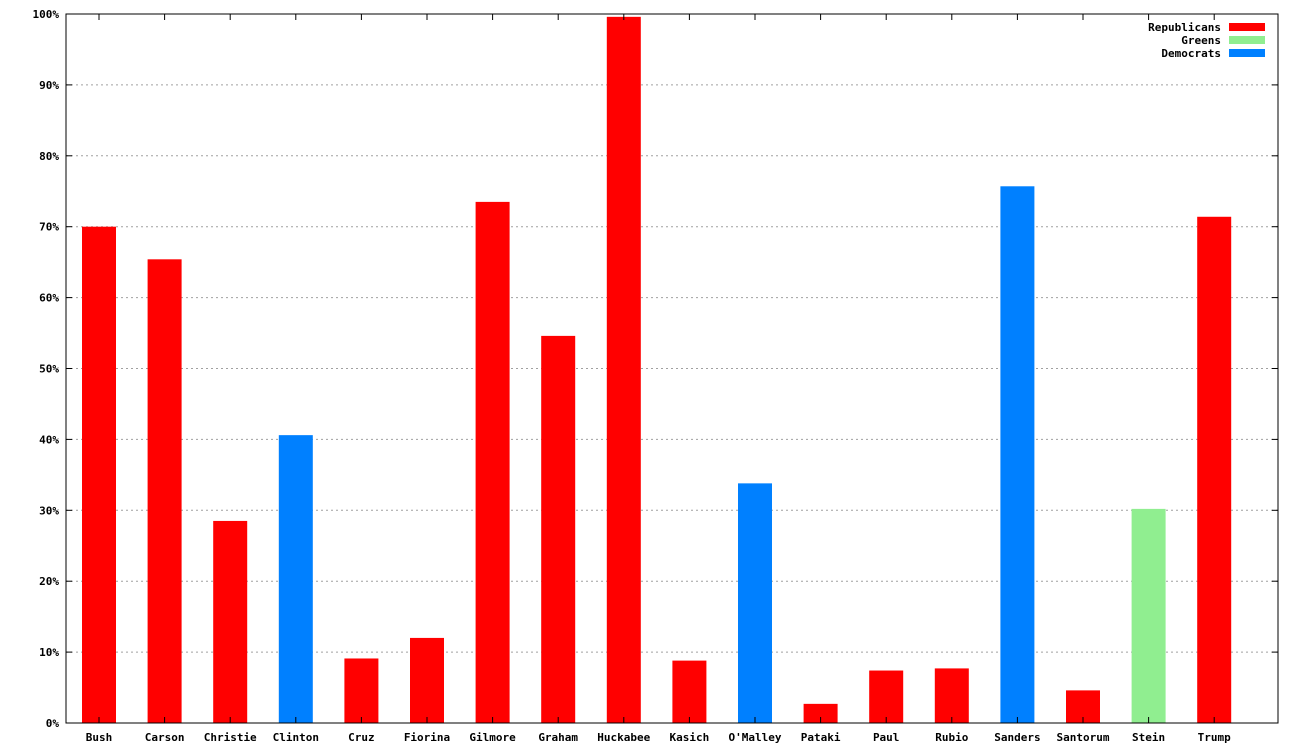 The height and width of the screenshot is (750, 1300). I want to click on x-tick-label: Gilmore, so click(492, 737).